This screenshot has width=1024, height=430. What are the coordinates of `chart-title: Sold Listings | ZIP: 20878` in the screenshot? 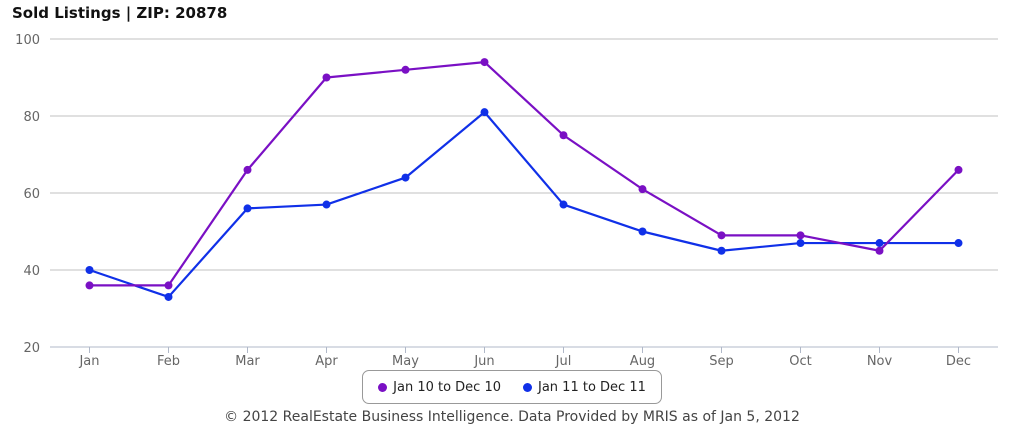 It's located at (120, 13).